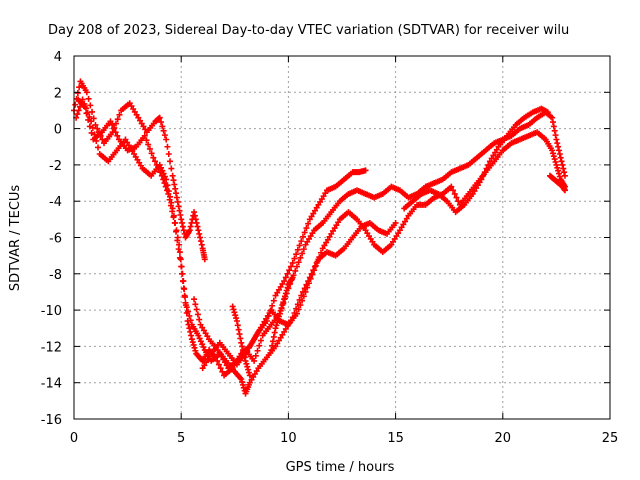  I want to click on x-tick-label: 10, so click(288, 438).